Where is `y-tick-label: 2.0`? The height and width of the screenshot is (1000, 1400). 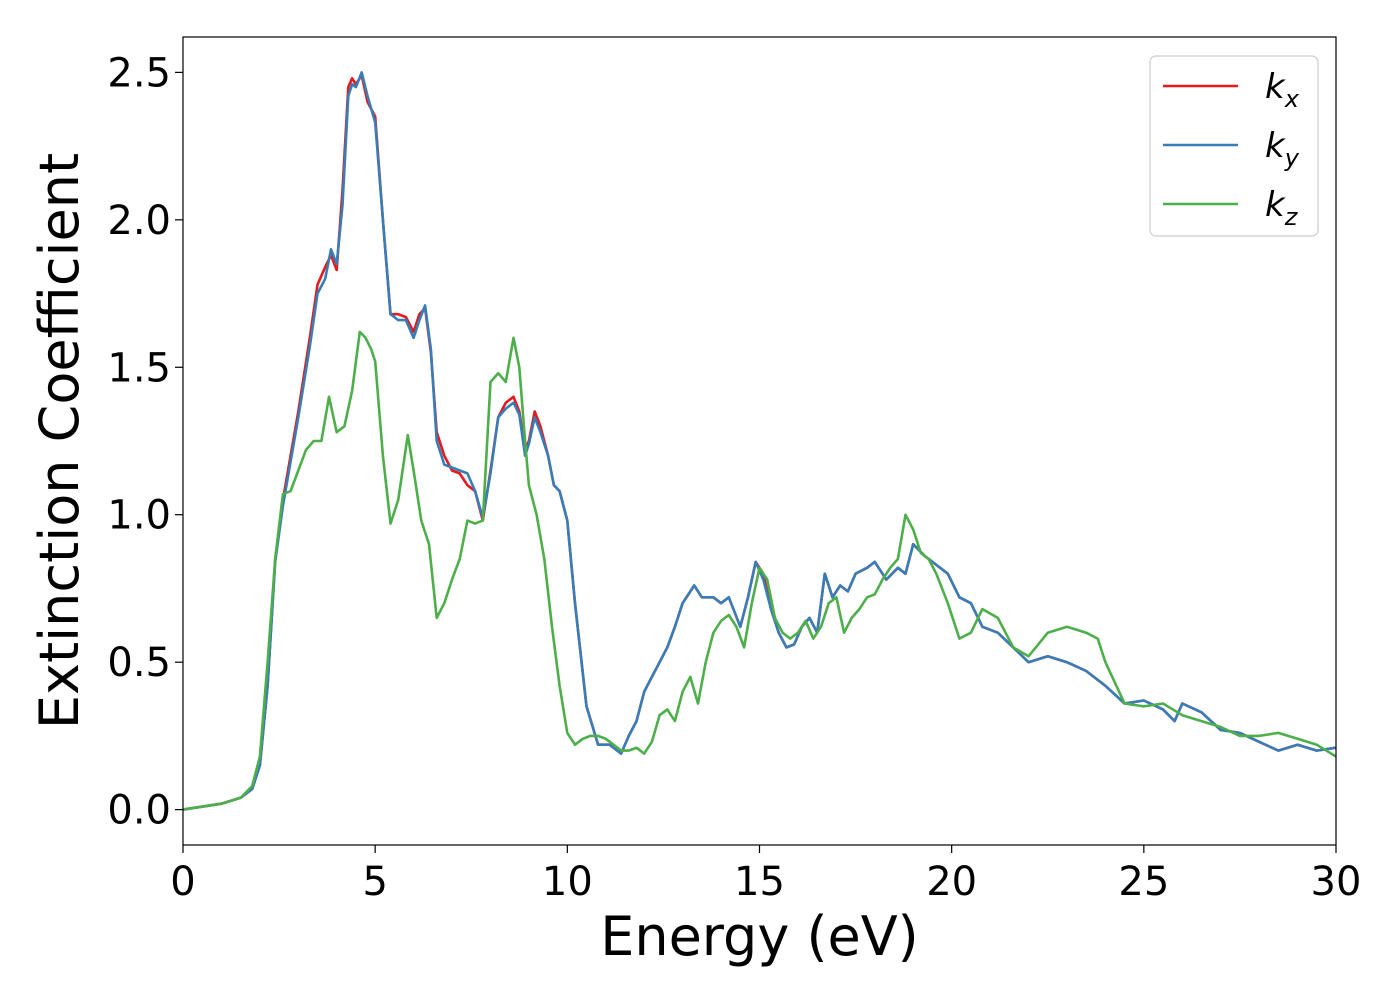
y-tick-label: 2.0 is located at coordinates (139, 221).